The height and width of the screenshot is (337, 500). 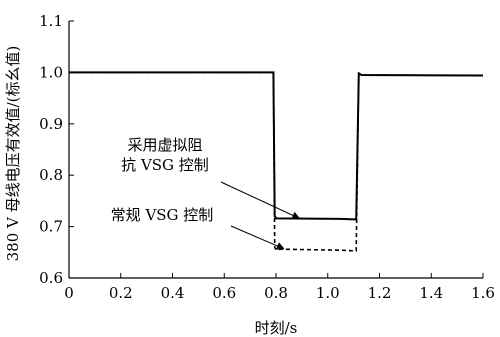 I want to click on x-axis-label: 时刻/s, so click(x=276, y=328).